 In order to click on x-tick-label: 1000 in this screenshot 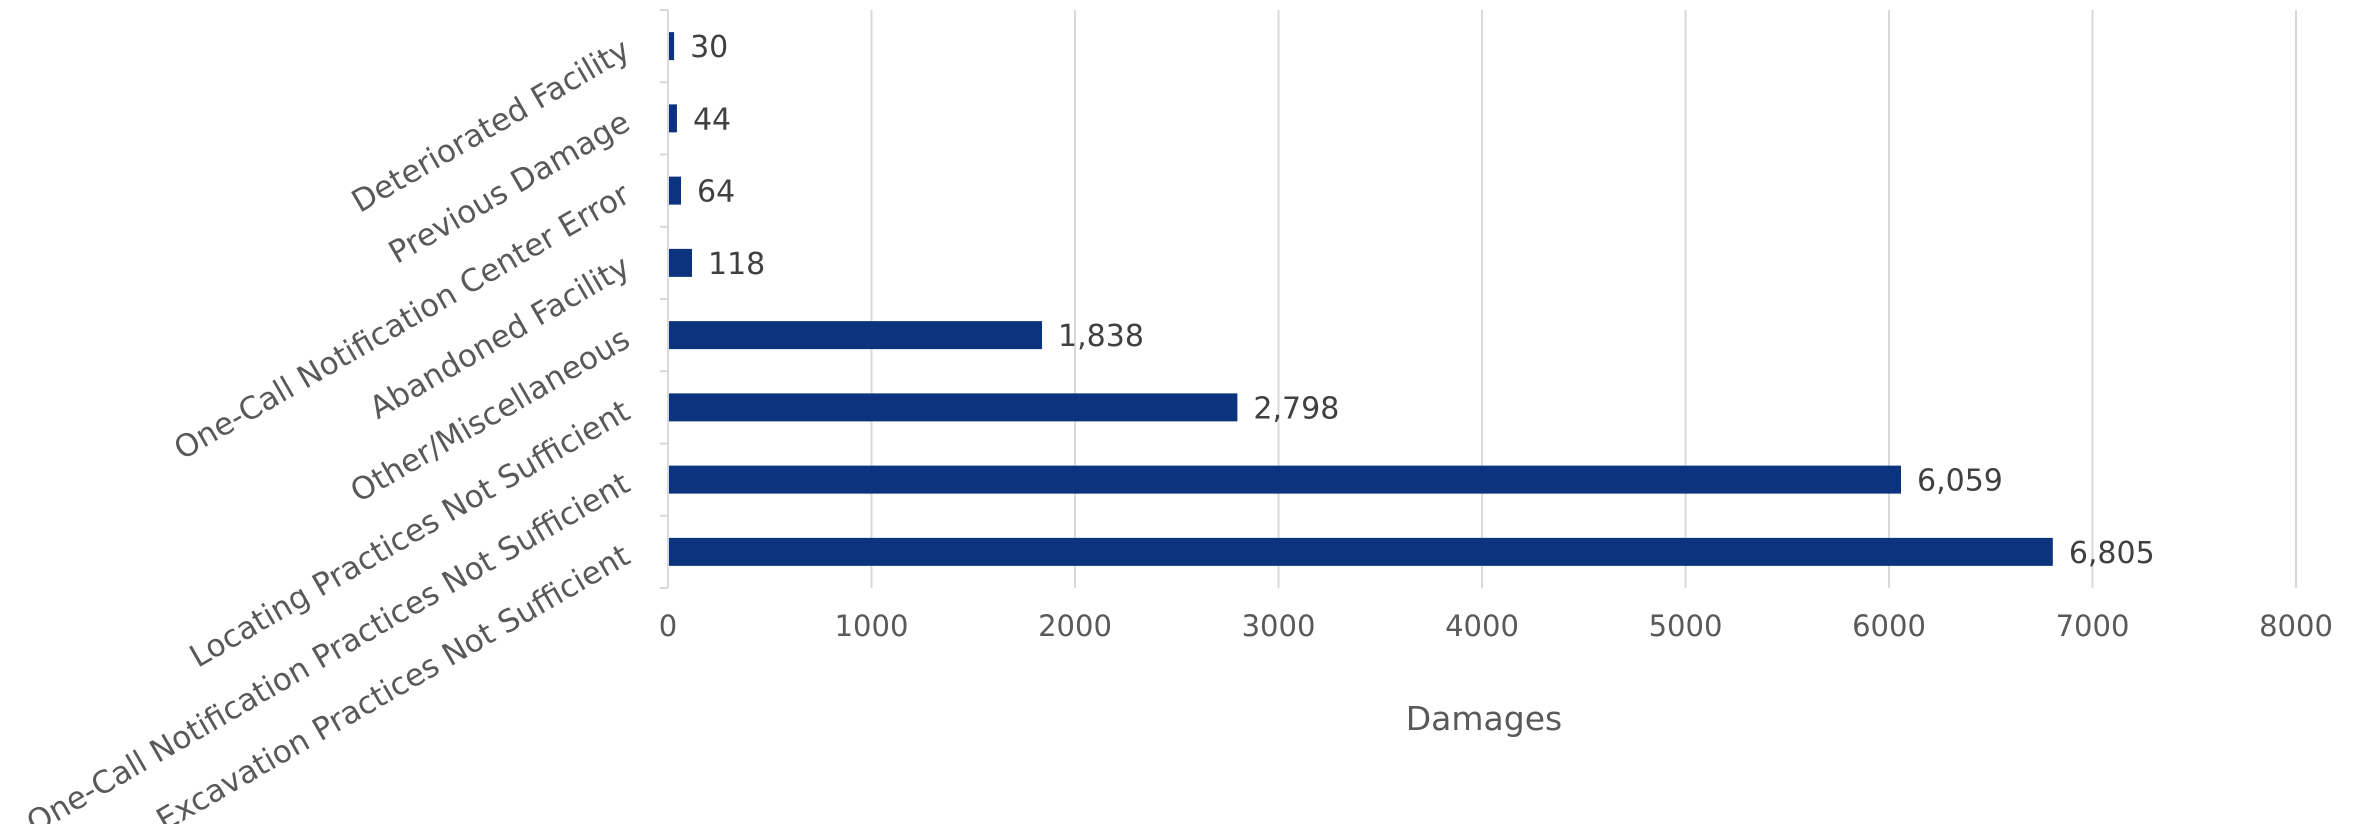, I will do `click(872, 626)`.